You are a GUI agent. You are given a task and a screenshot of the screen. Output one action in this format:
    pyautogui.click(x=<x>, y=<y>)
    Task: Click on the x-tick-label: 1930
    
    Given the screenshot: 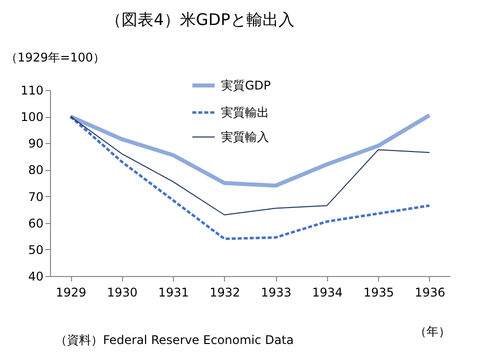 What is the action you would take?
    pyautogui.click(x=122, y=293)
    